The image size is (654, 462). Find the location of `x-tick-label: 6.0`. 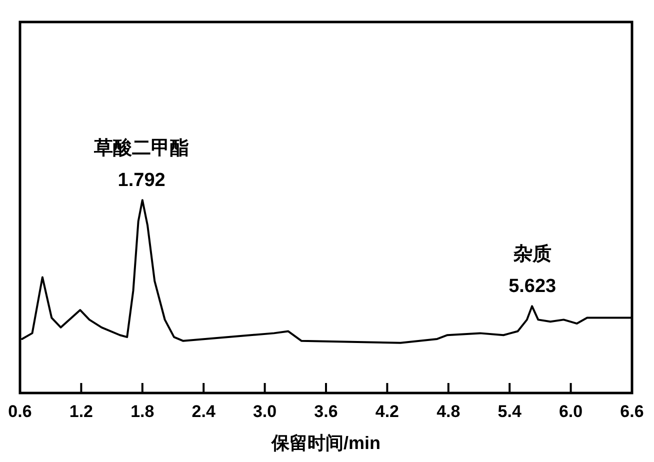

x-tick-label: 6.0 is located at coordinates (570, 411).